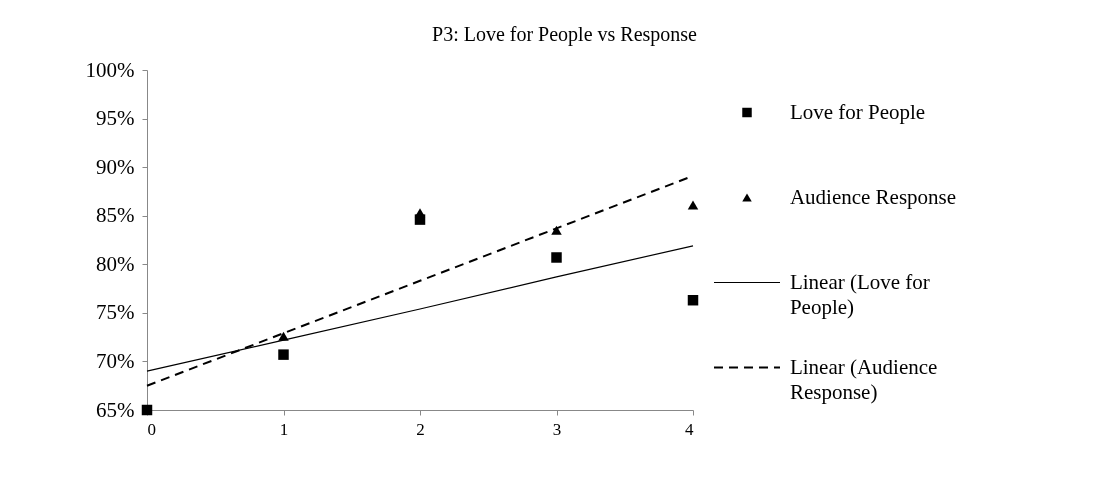 This screenshot has height=495, width=1108. I want to click on x-tick-label: 2, so click(420, 429).